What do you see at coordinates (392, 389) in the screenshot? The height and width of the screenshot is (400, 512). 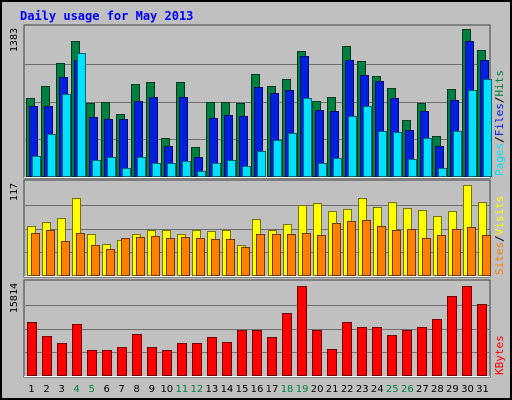 I see `day-label-25: 25` at bounding box center [392, 389].